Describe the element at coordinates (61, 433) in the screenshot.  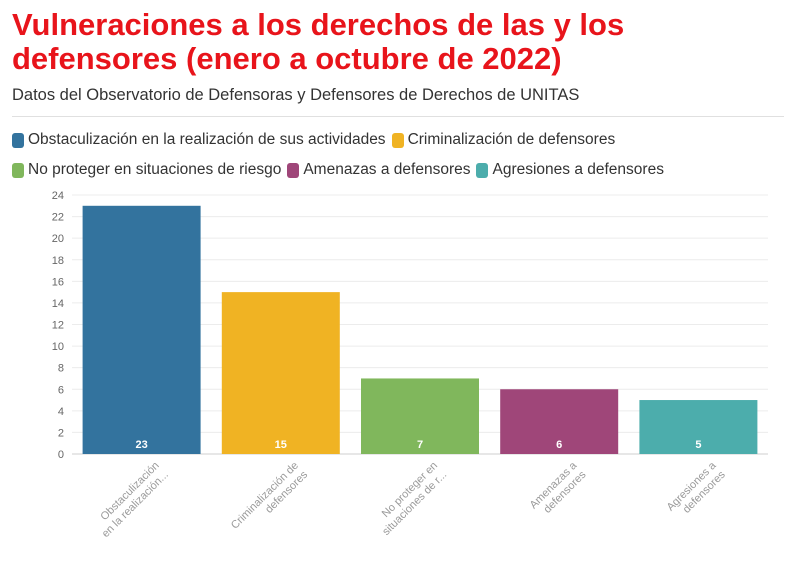
I see `y-tick-label: 2` at that location.